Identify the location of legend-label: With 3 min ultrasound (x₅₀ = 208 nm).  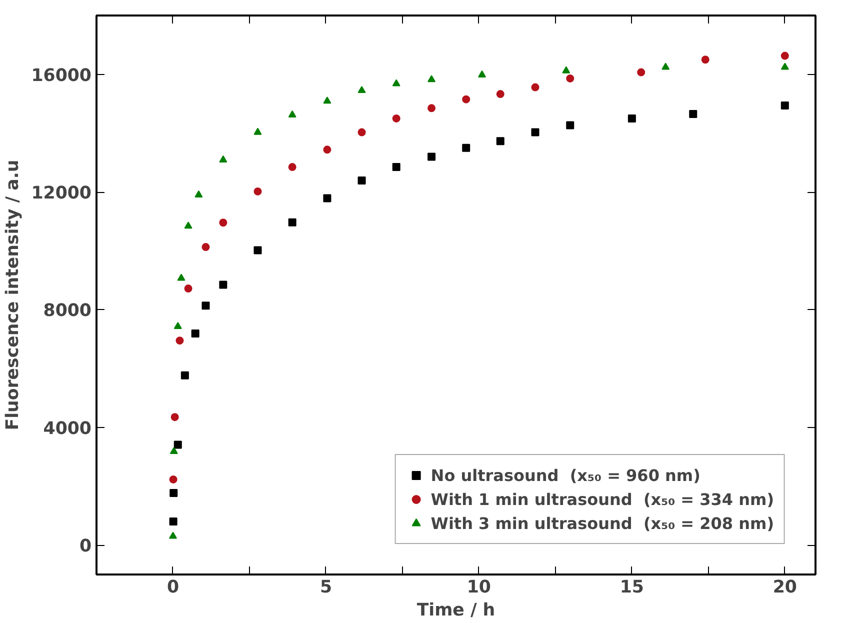
(602, 523).